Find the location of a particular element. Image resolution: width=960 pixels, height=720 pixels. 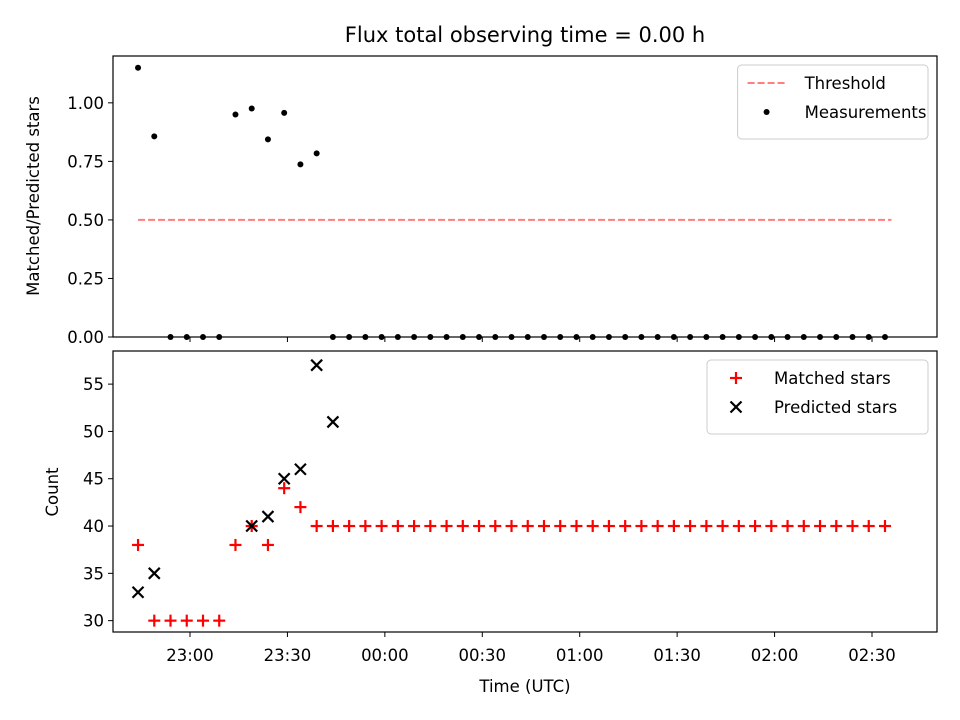

top-y-tick-label: 0.50 is located at coordinates (85, 220).